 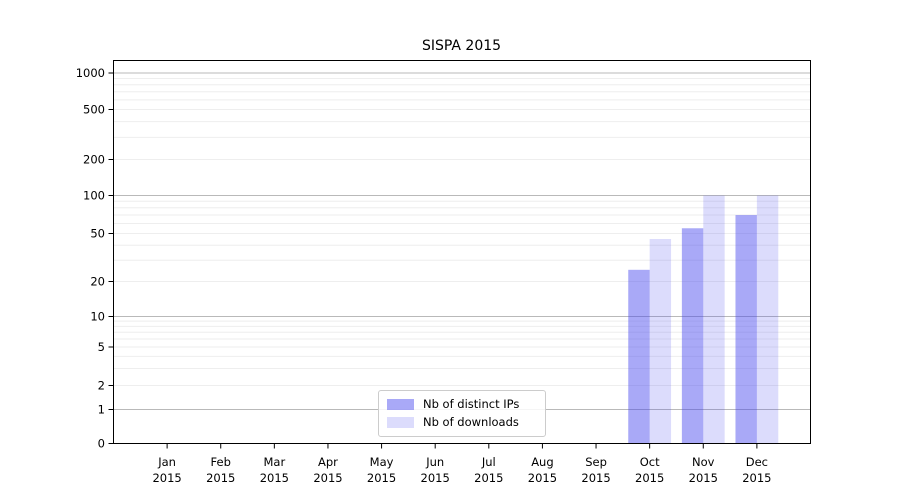 I want to click on x-tick-label-month: Aug, so click(x=542, y=462).